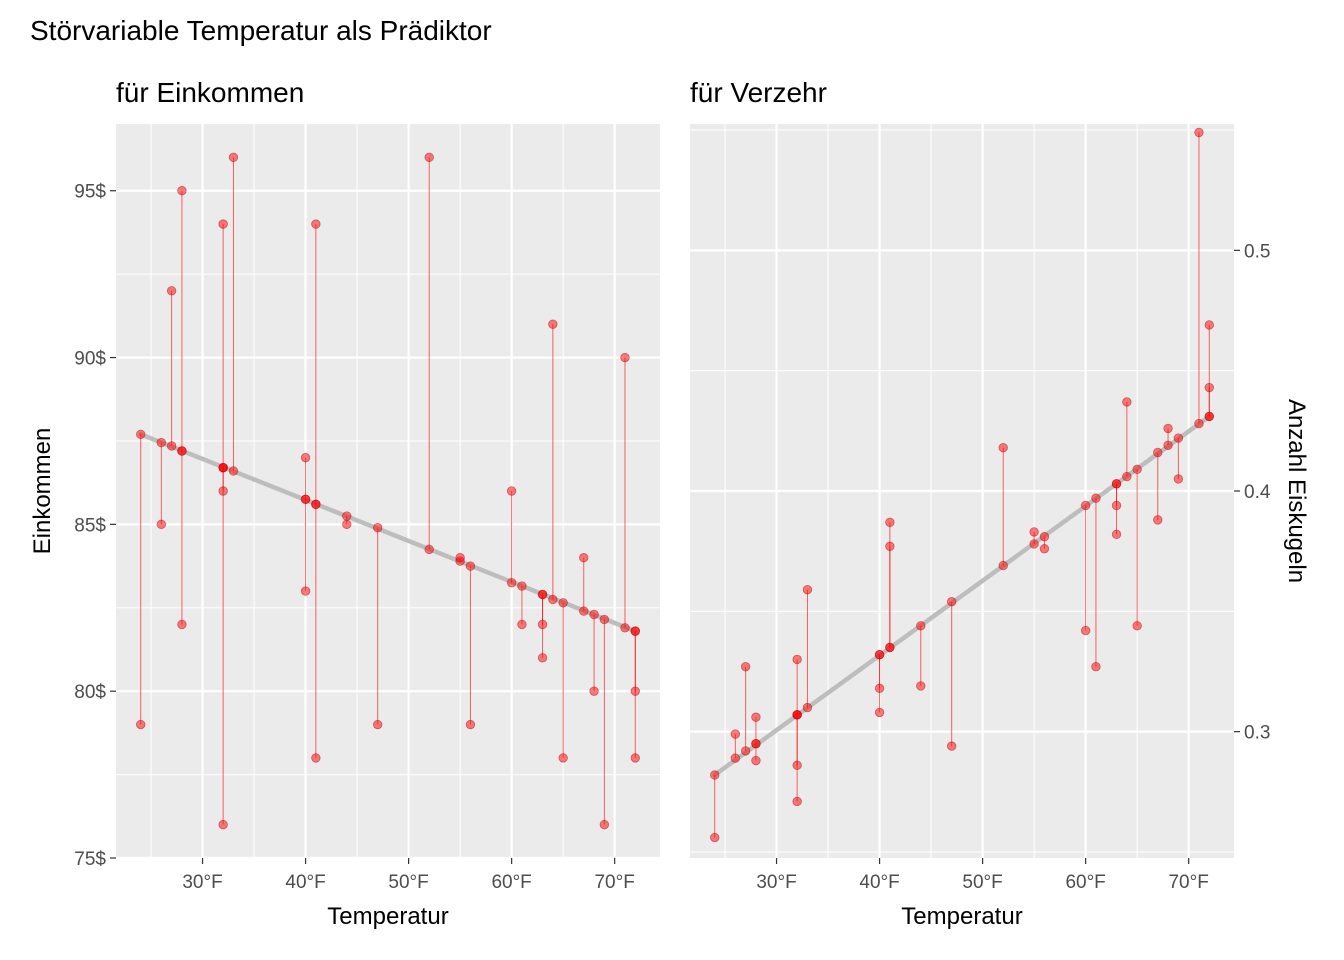 The width and height of the screenshot is (1344, 960). I want to click on y-tick-label: 95$, so click(90, 192).